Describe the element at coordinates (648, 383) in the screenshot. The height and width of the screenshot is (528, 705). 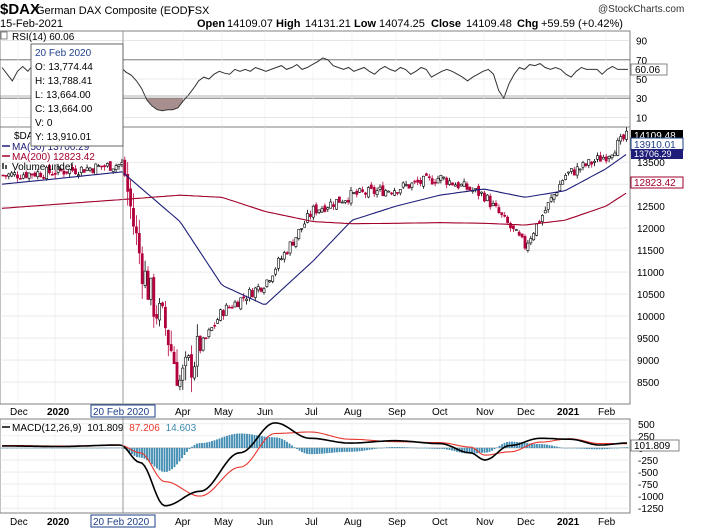
I see `price-tick-label: 8500` at that location.